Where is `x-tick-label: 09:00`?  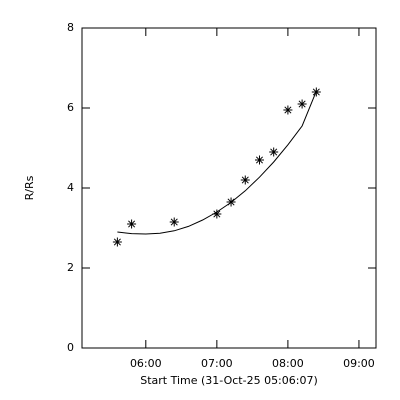 x-tick-label: 09:00 is located at coordinates (359, 363).